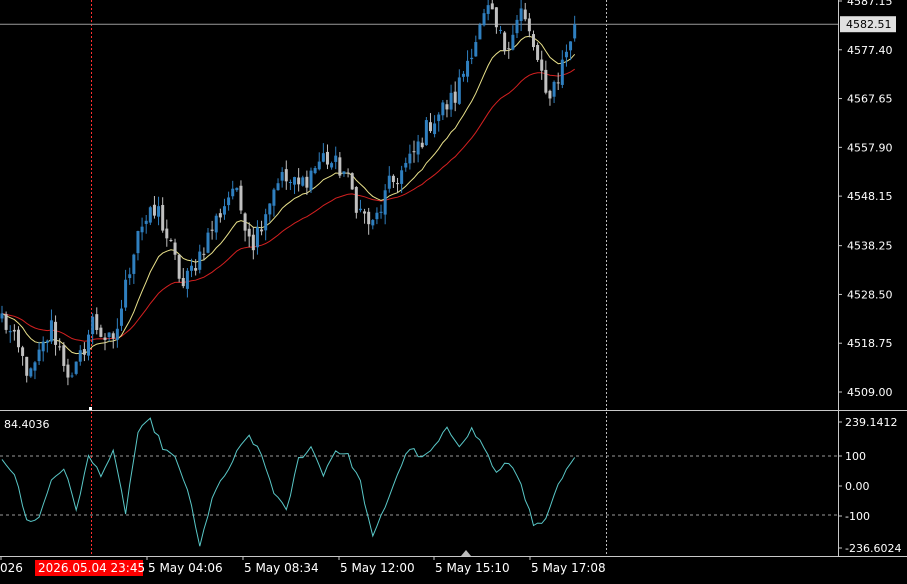  I want to click on cci-axis-label: 100, so click(855, 456).